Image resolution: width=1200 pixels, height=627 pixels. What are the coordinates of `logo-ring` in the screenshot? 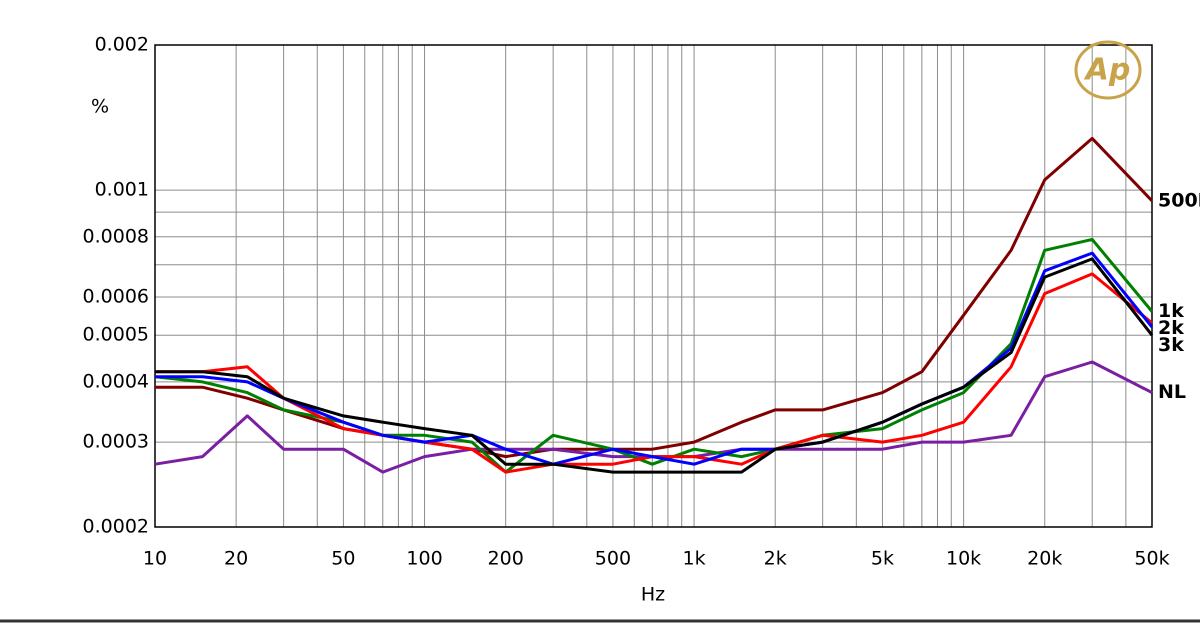 It's located at (1108, 70).